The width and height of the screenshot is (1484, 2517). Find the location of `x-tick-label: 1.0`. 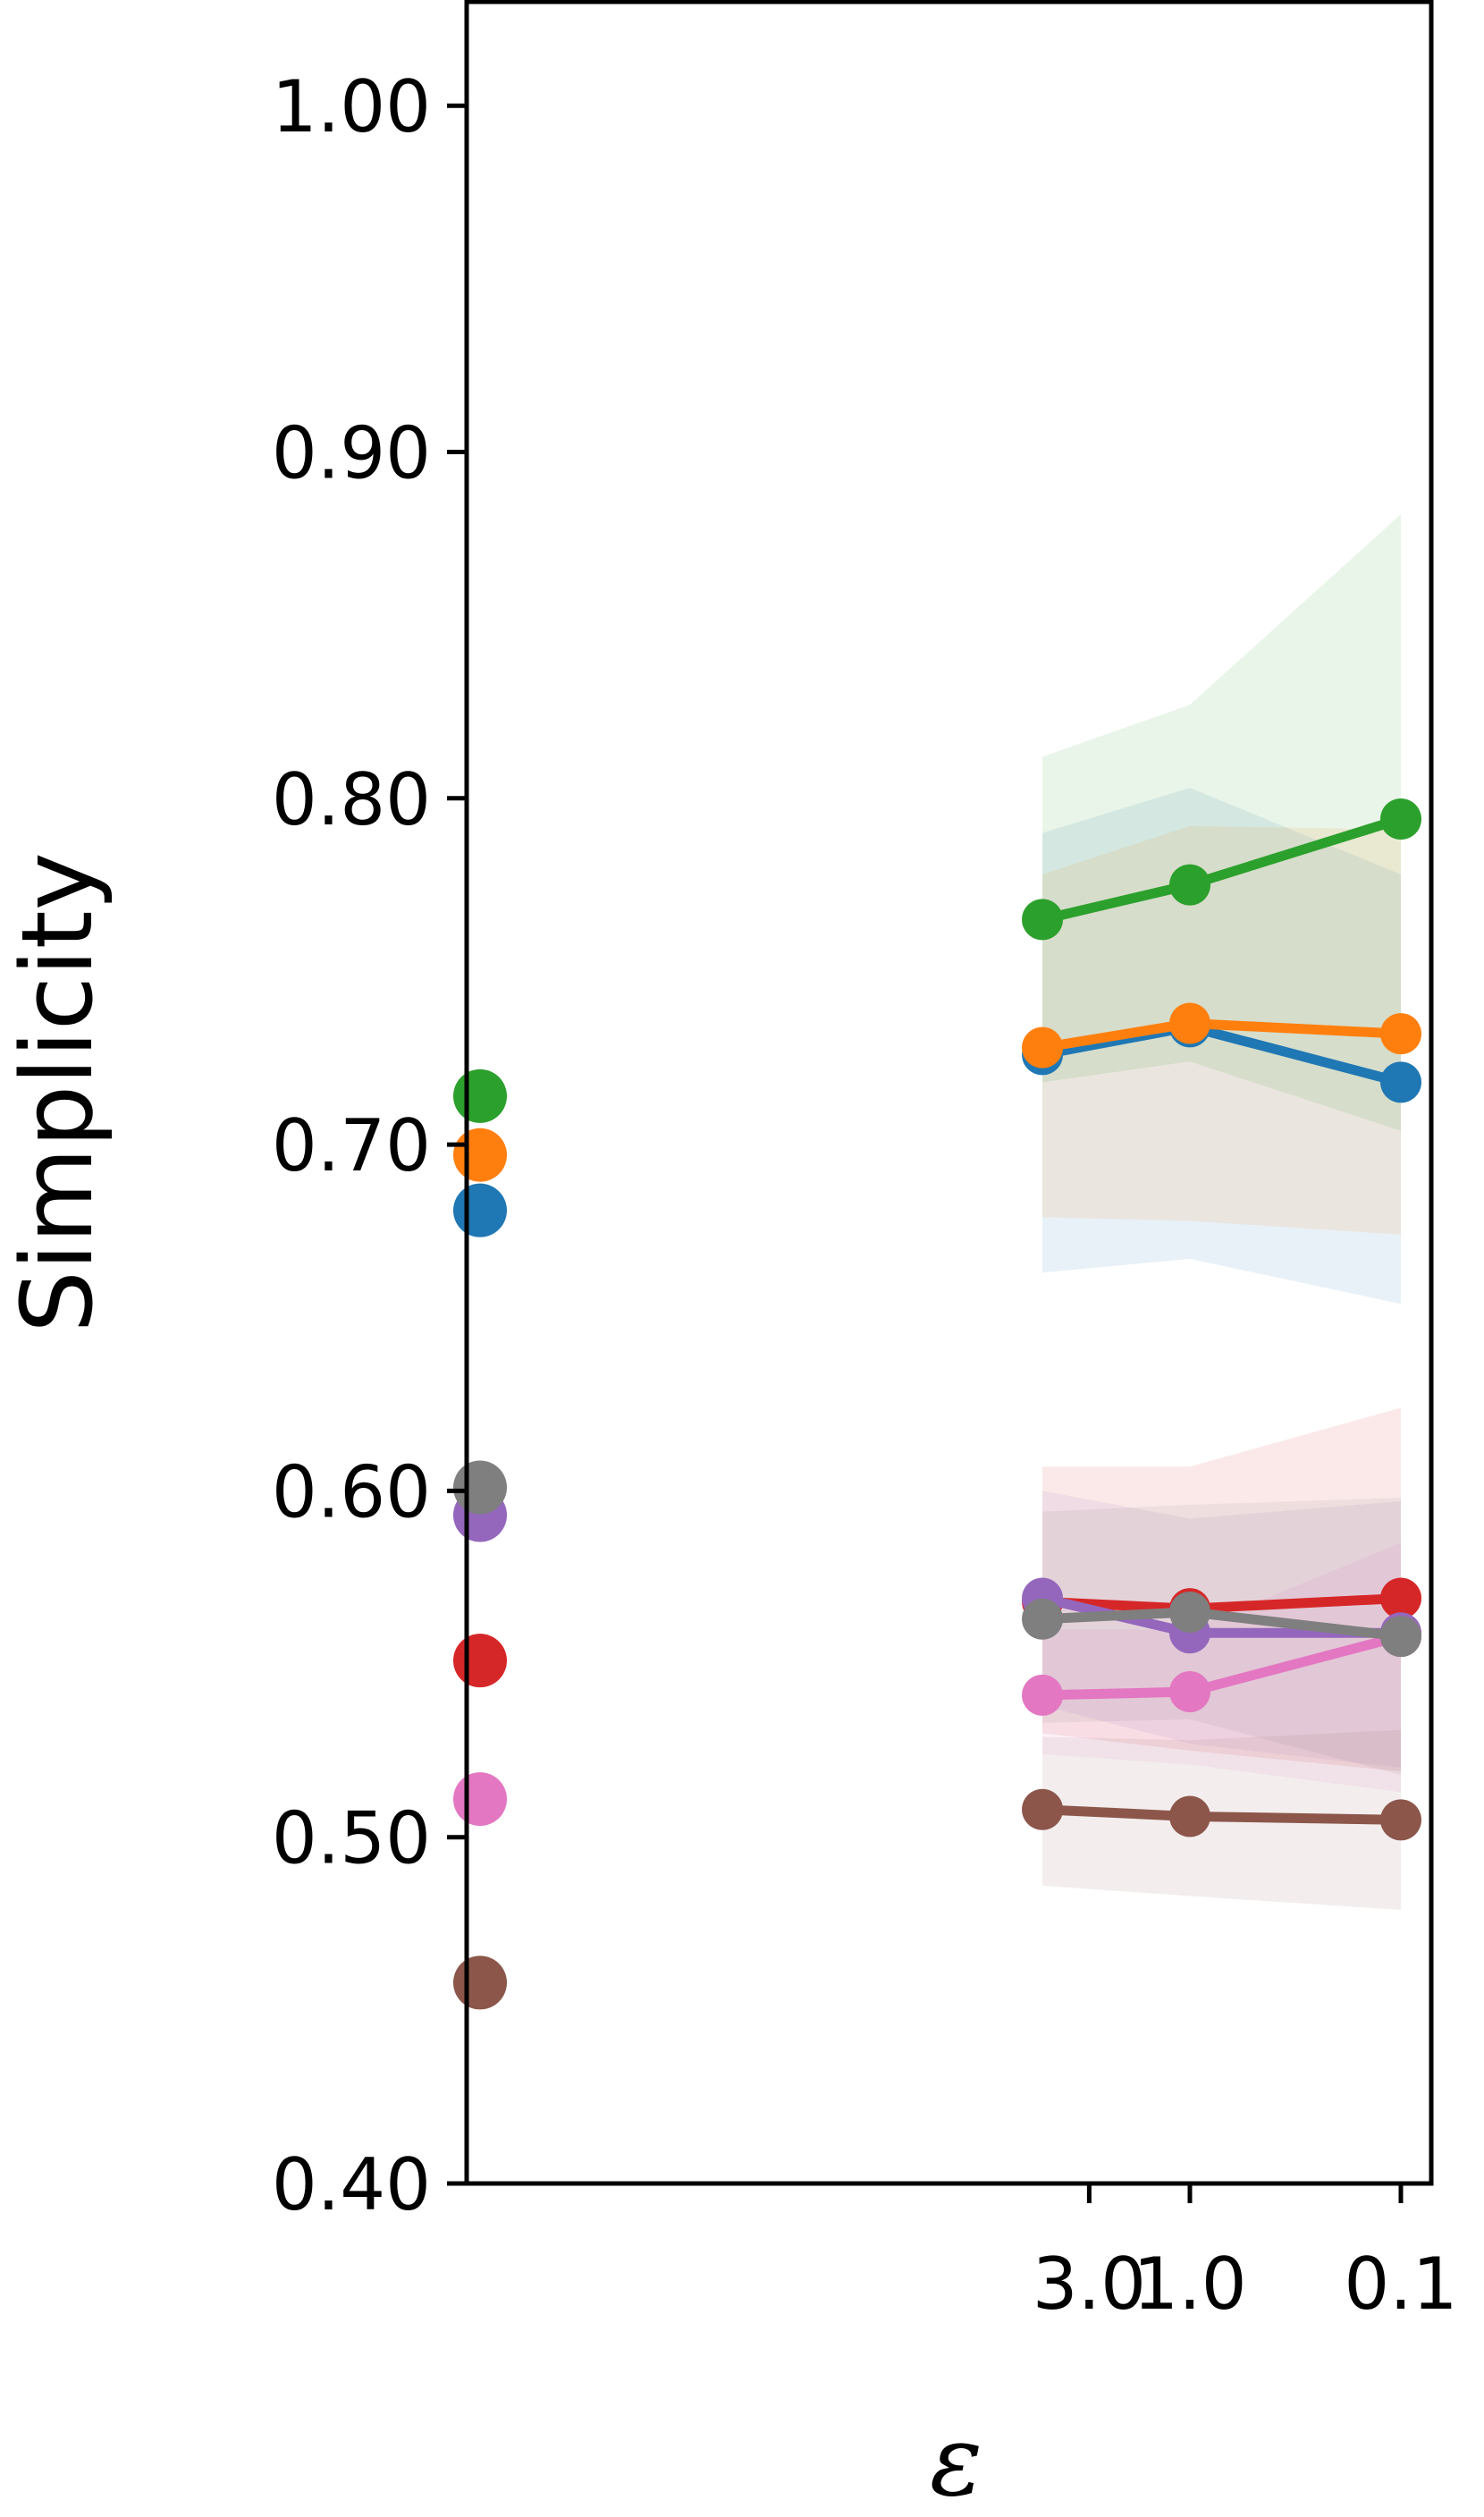

x-tick-label: 1.0 is located at coordinates (1189, 2284).